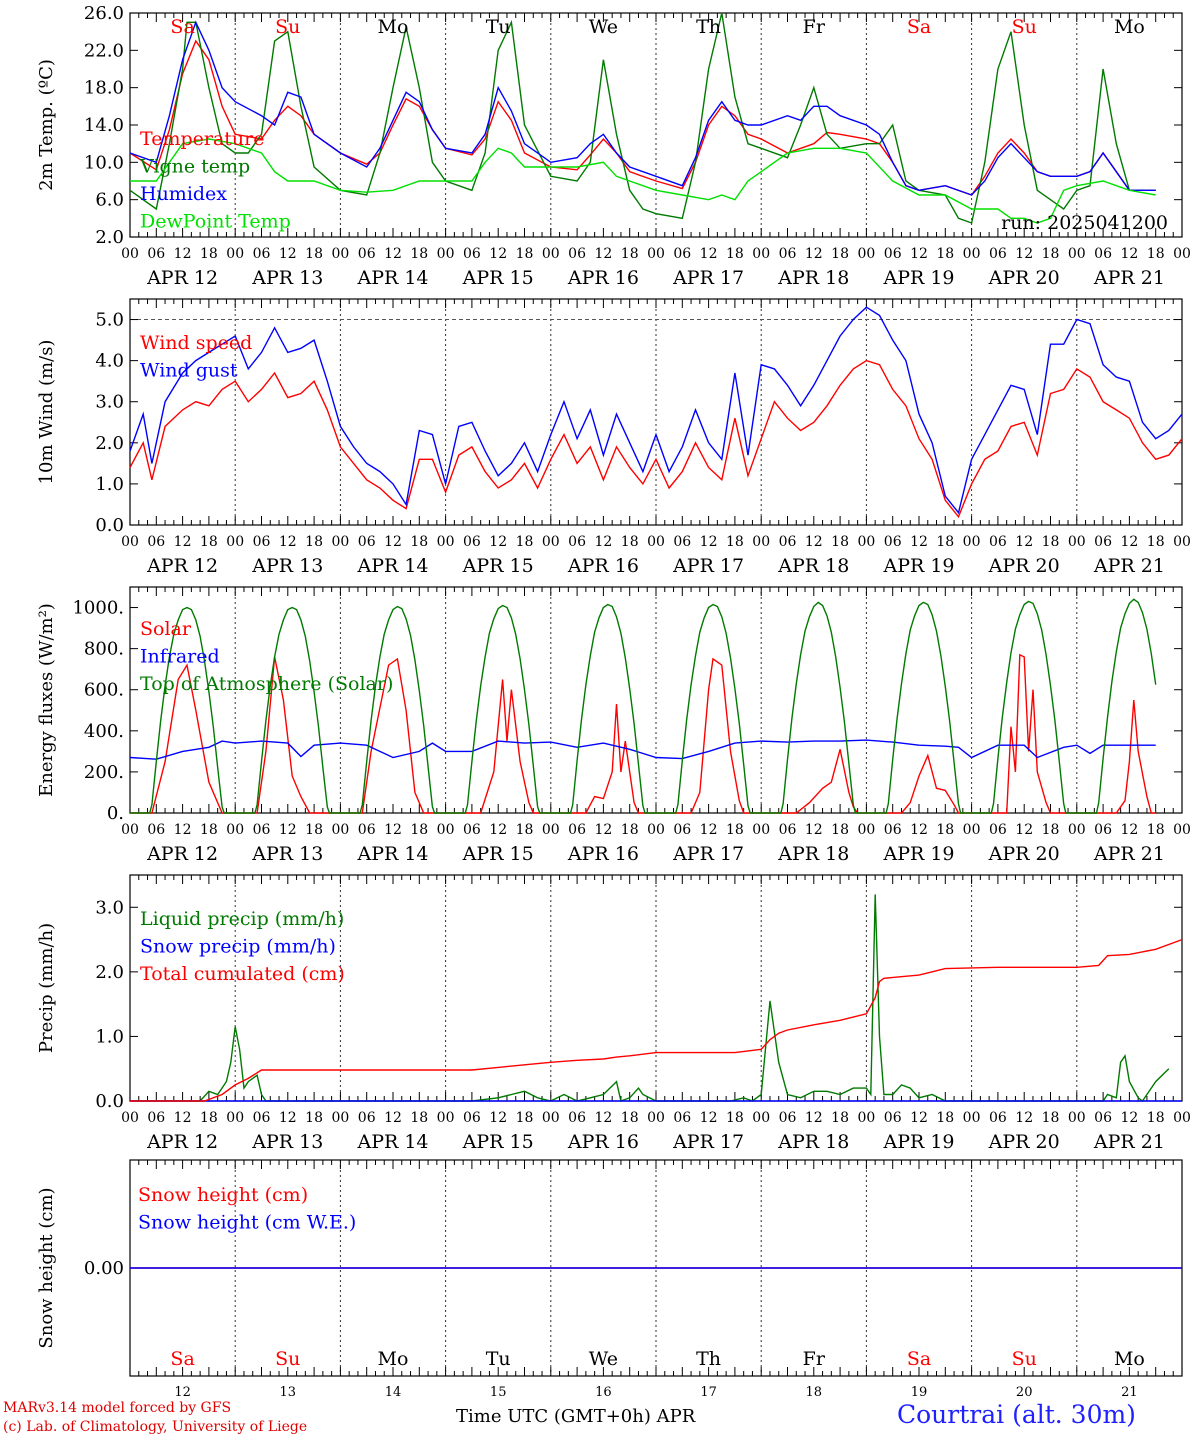 The width and height of the screenshot is (1194, 1440). What do you see at coordinates (1024, 1392) in the screenshot?
I see `day-number: 20` at bounding box center [1024, 1392].